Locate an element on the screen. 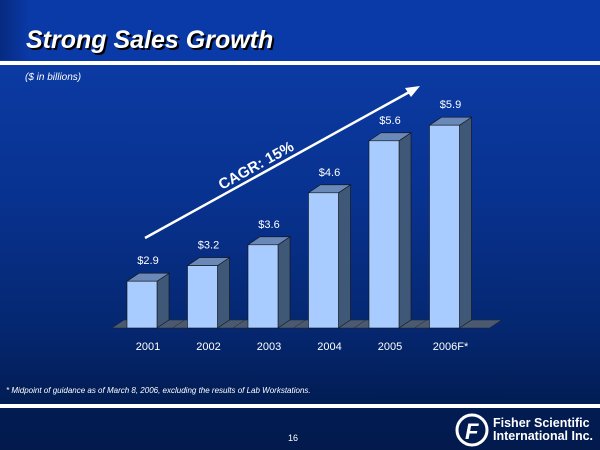 This screenshot has width=600, height=450. data-label: $5.6 is located at coordinates (389, 121).